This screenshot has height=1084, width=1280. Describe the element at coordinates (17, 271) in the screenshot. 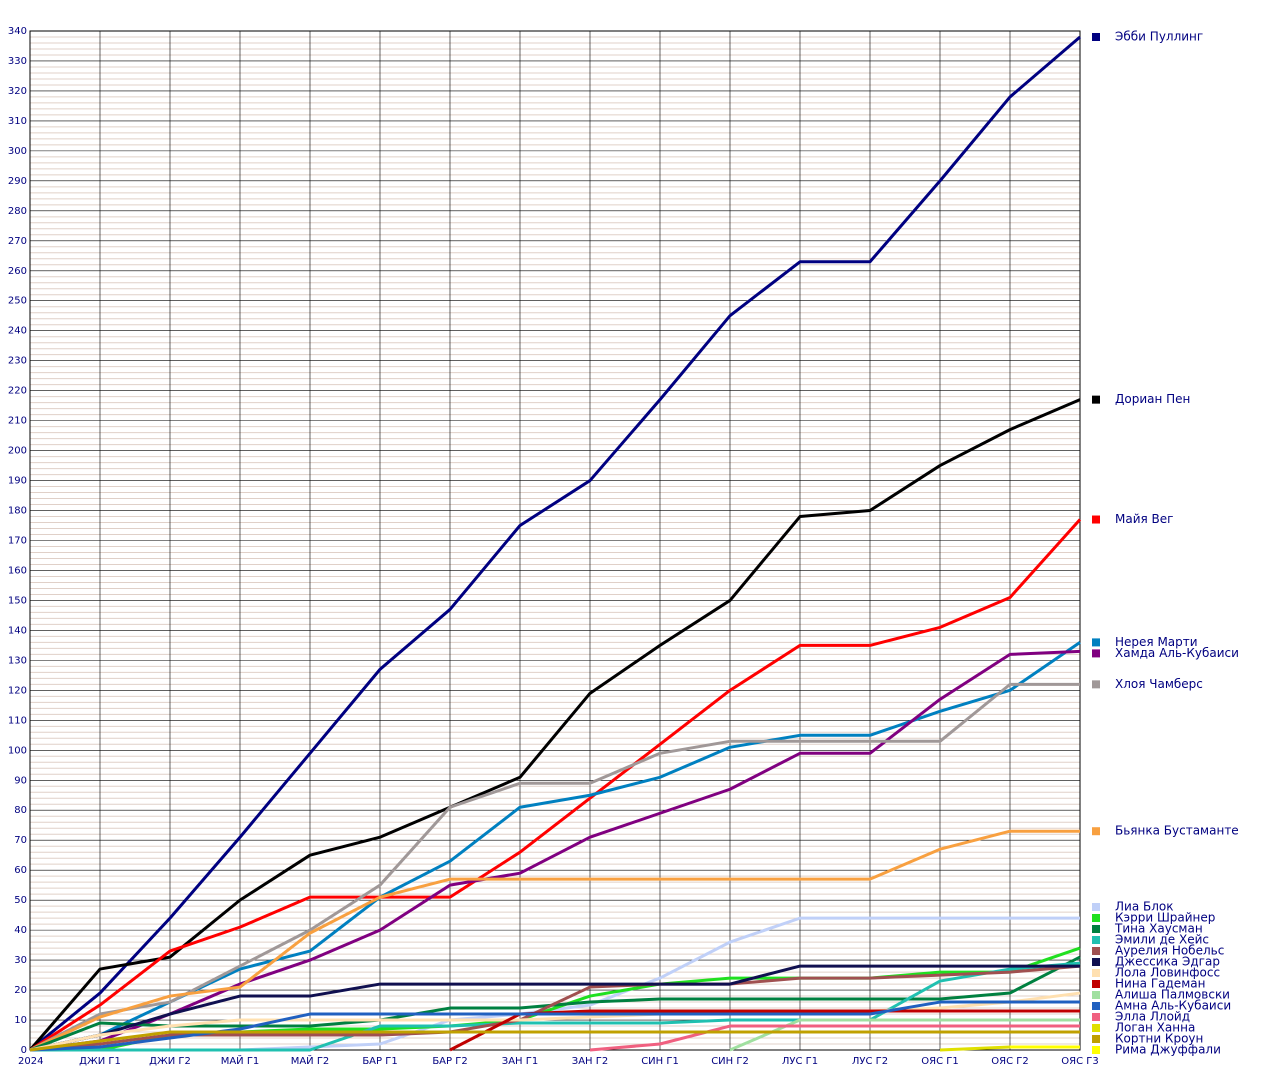

I see `y-tick-label: 260` at that location.